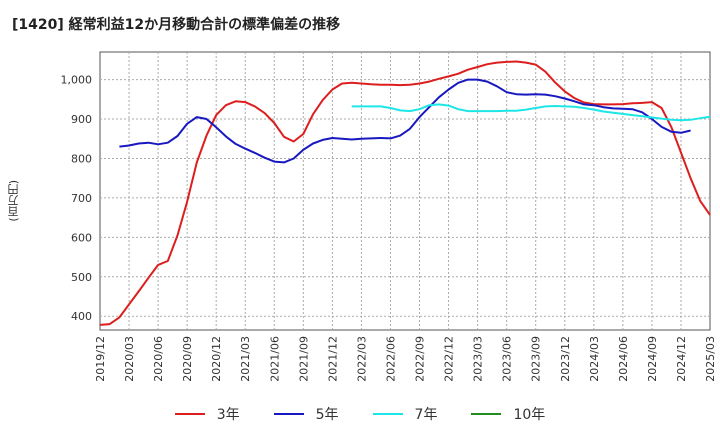  Describe the element at coordinates (565, 359) in the screenshot. I see `x-tick-label: 2023/12` at that location.